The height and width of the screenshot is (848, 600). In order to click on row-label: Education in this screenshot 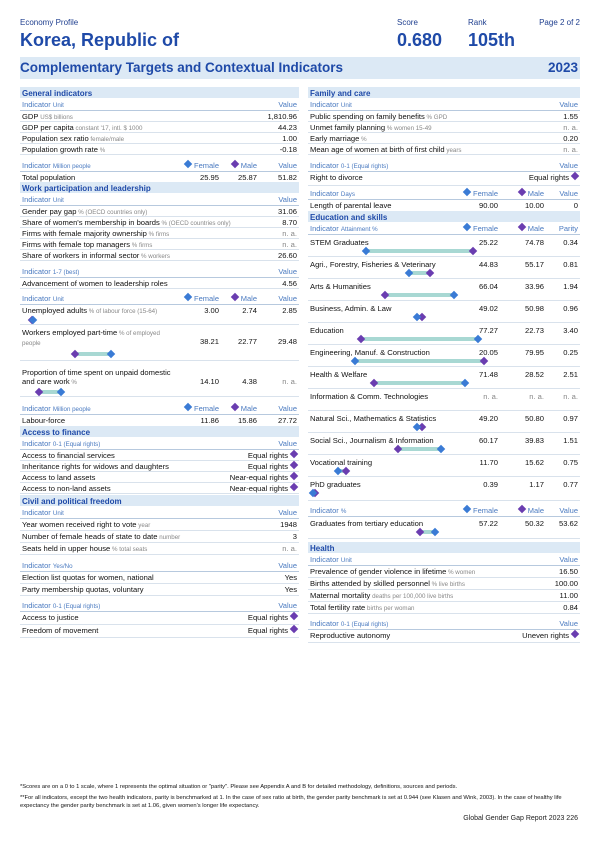, I will do `click(327, 330)`.